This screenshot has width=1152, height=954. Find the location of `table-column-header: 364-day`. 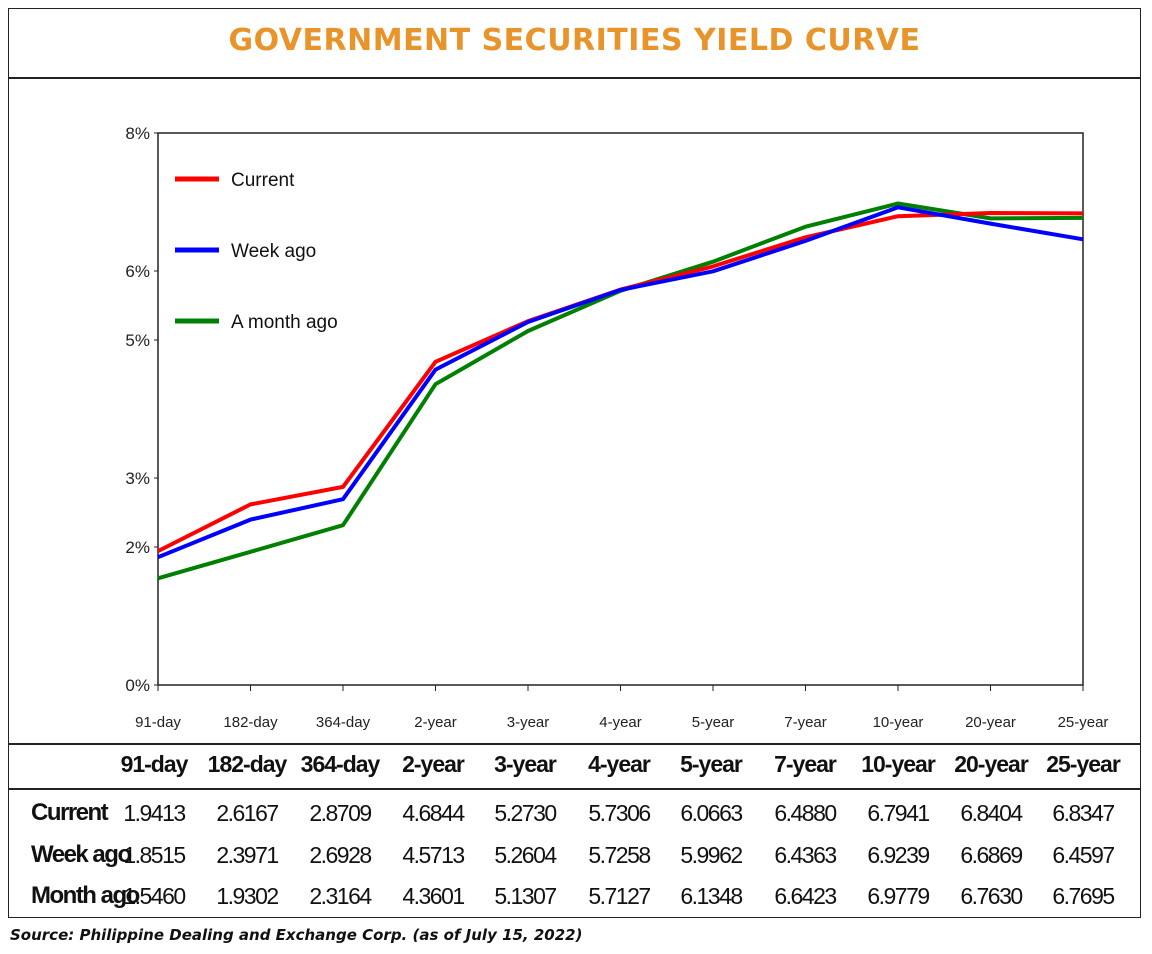

table-column-header: 364-day is located at coordinates (340, 764).